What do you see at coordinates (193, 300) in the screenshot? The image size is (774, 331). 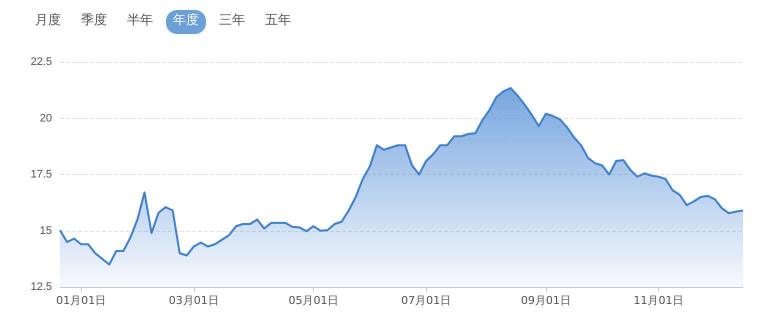 I see `x-tick-label: 03月01日` at bounding box center [193, 300].